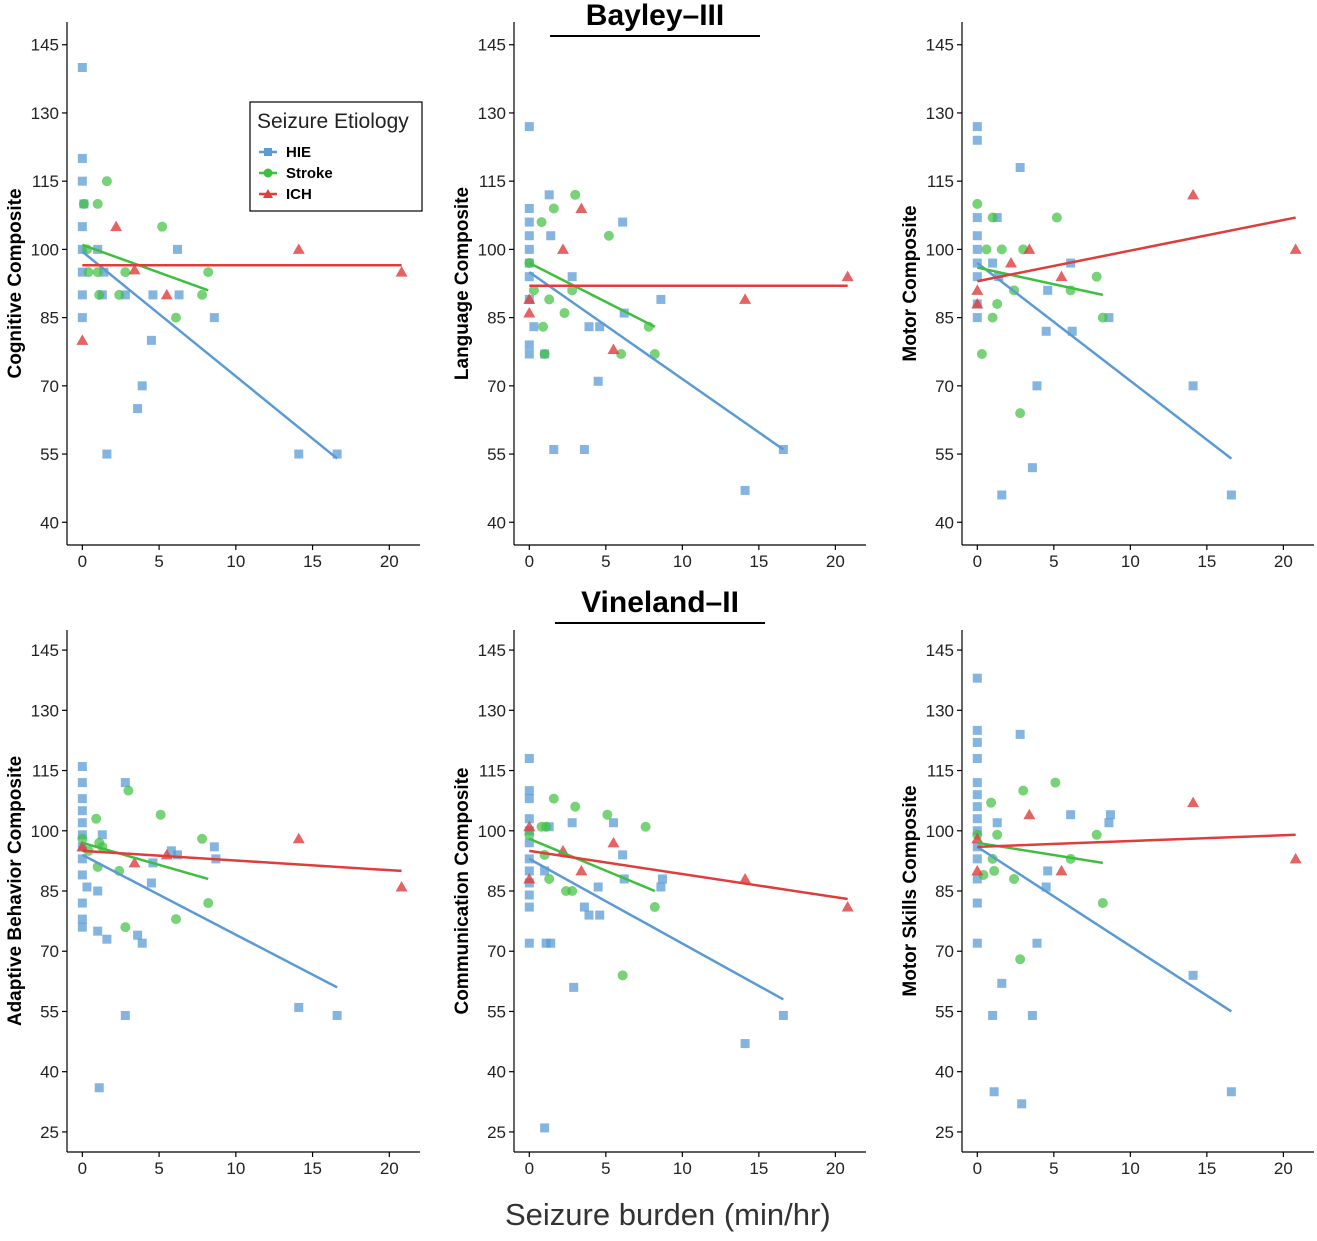 The height and width of the screenshot is (1241, 1317). I want to click on y-tick-label: 145, so click(492, 650).